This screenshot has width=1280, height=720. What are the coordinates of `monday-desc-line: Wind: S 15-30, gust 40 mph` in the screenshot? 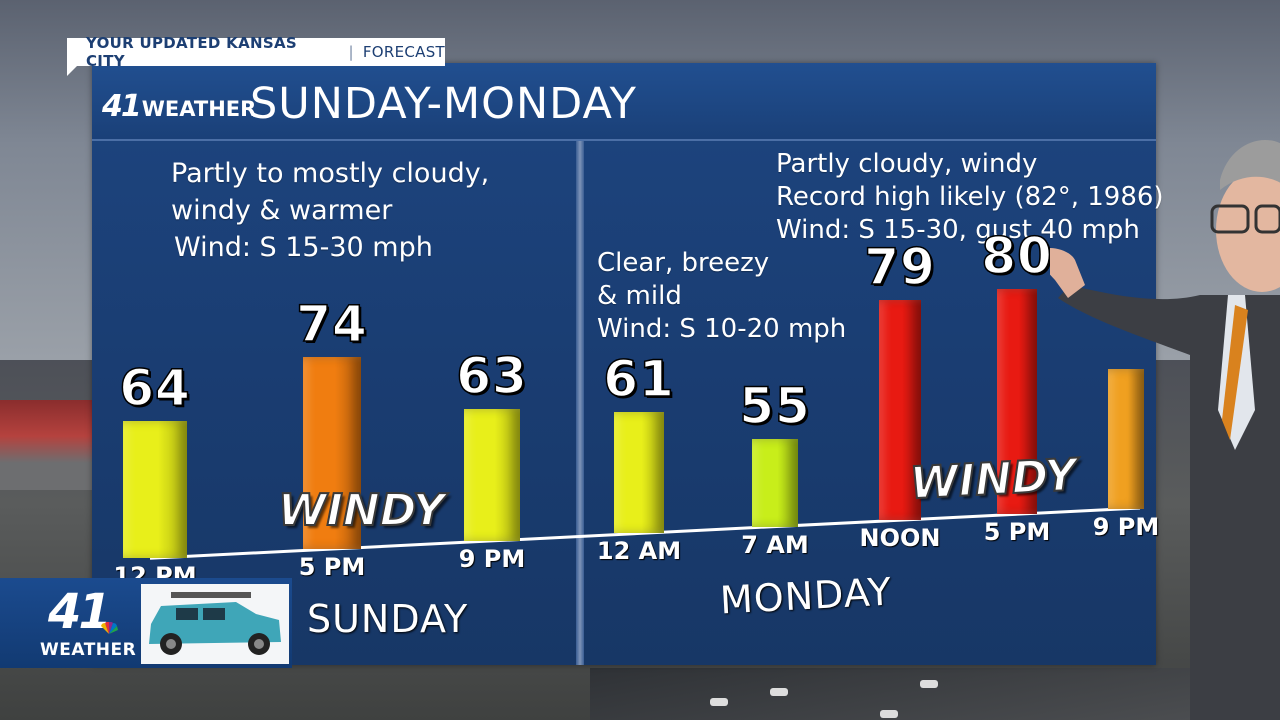 It's located at (958, 230).